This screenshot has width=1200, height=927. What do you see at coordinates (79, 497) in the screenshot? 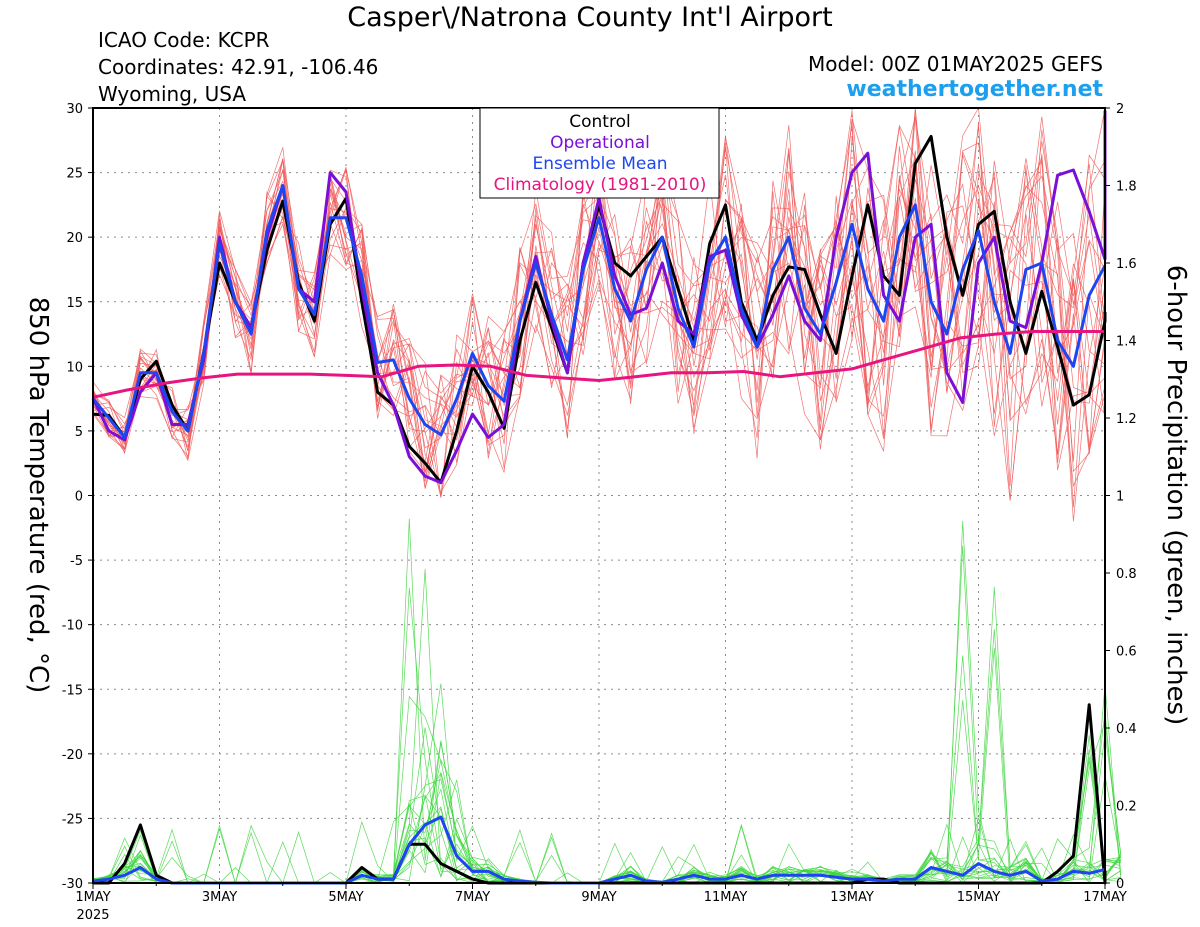
I see `y-tick-label-left: 0` at bounding box center [79, 497].